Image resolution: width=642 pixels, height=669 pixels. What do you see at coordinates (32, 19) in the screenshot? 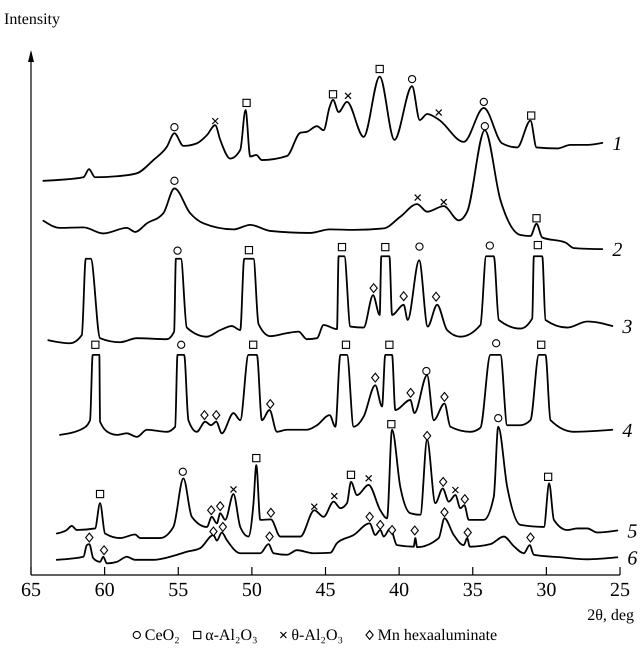
I see `y-axis-title: Intensity` at bounding box center [32, 19].